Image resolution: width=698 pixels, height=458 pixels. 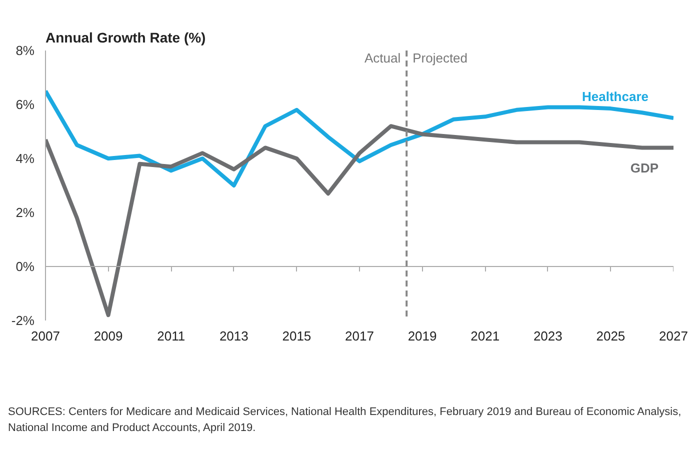 What do you see at coordinates (25, 266) in the screenshot?
I see `y-tick-label: 0%` at bounding box center [25, 266].